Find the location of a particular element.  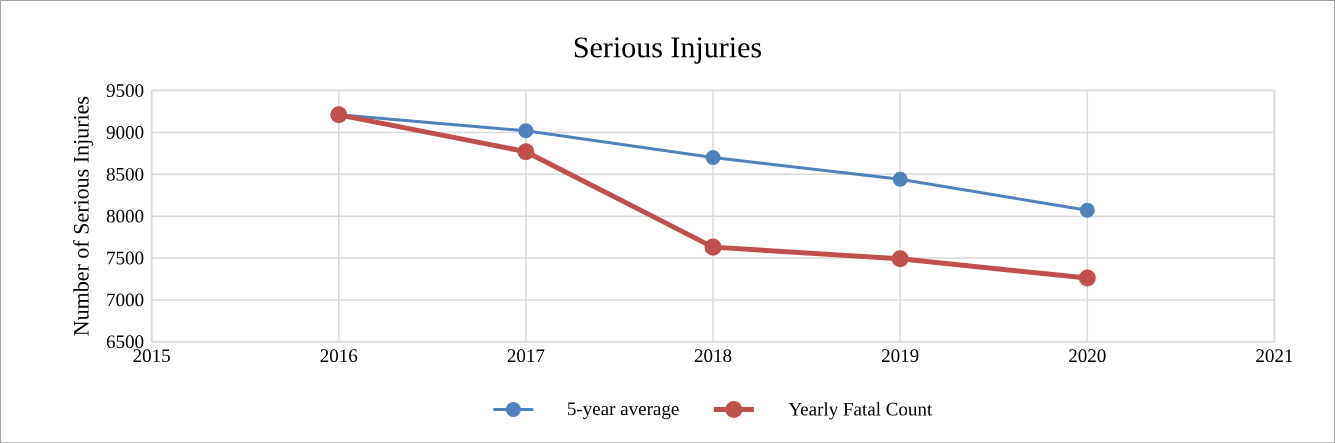

legend-label: 5-year average is located at coordinates (623, 410).